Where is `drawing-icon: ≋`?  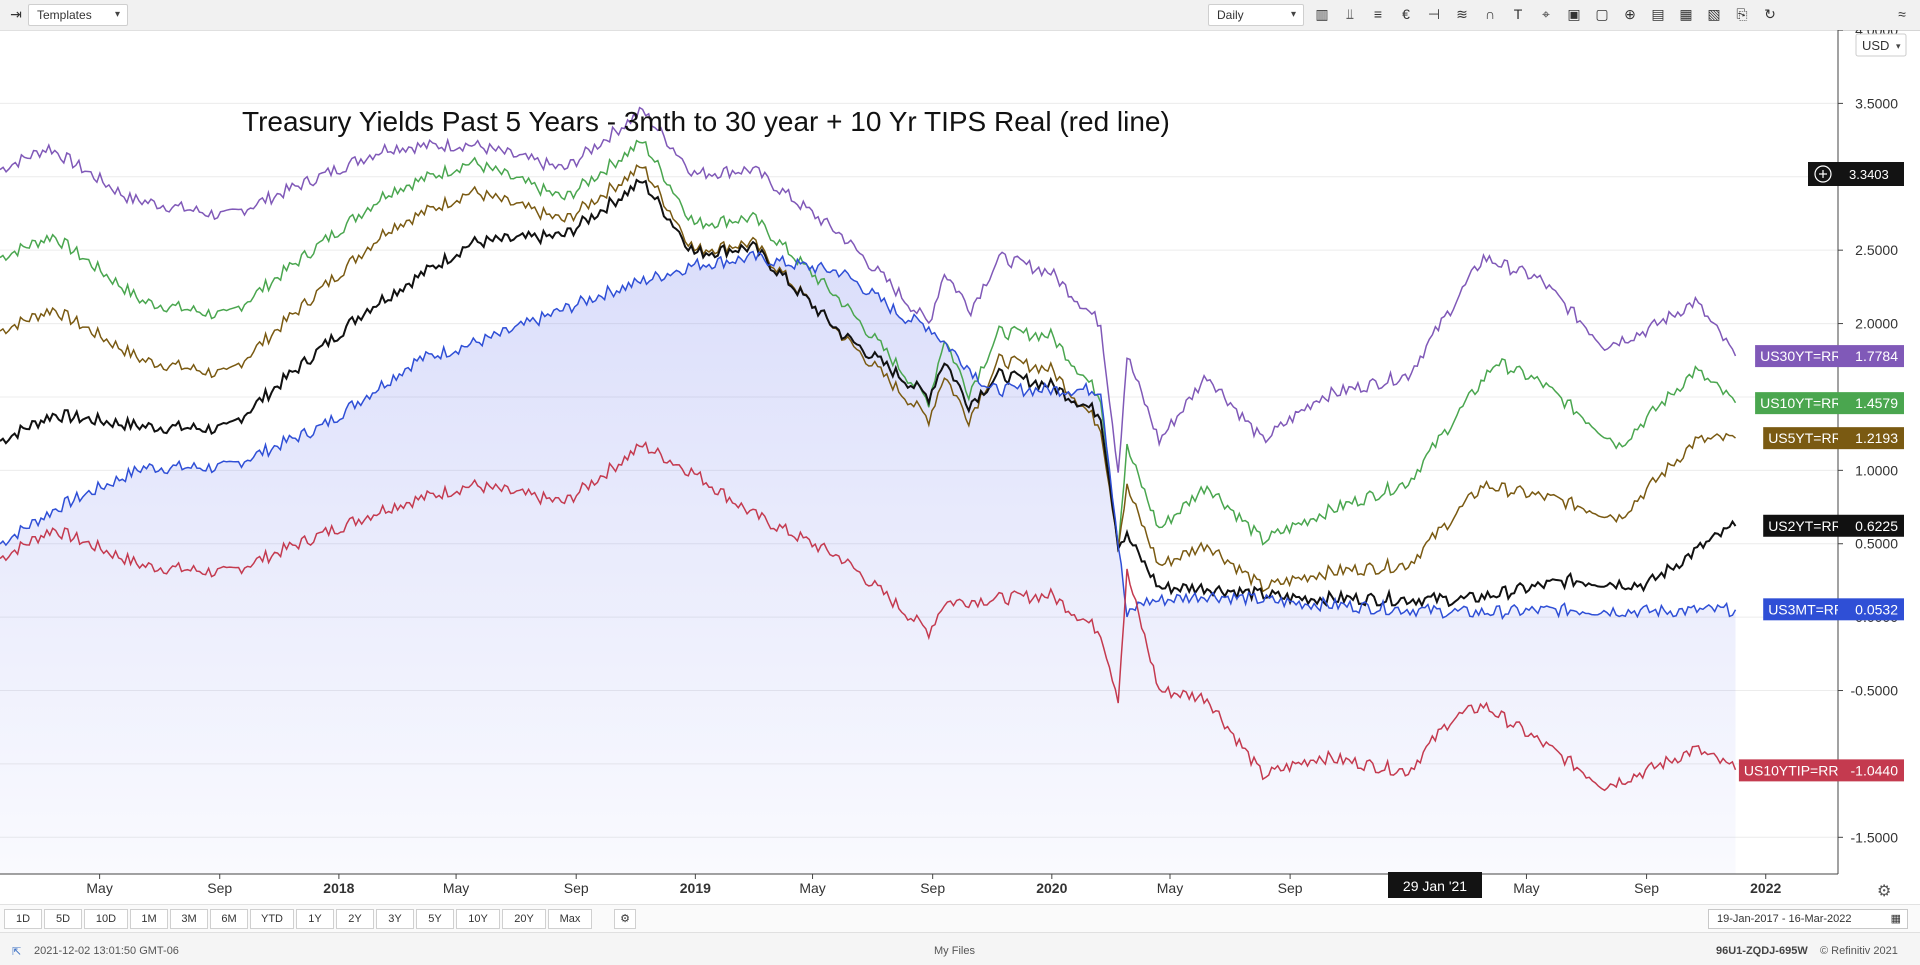
drawing-icon: ≋ is located at coordinates (1462, 14).